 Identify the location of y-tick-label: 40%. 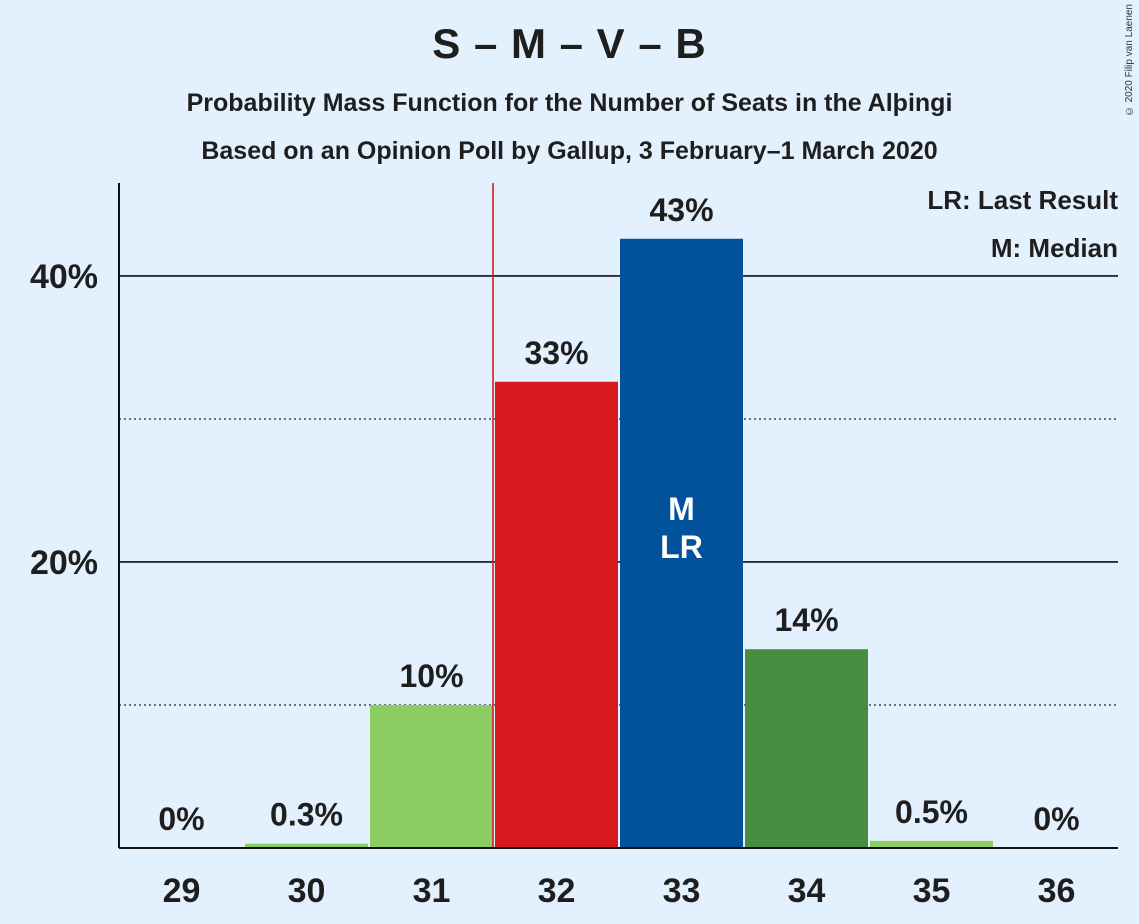
(64, 277).